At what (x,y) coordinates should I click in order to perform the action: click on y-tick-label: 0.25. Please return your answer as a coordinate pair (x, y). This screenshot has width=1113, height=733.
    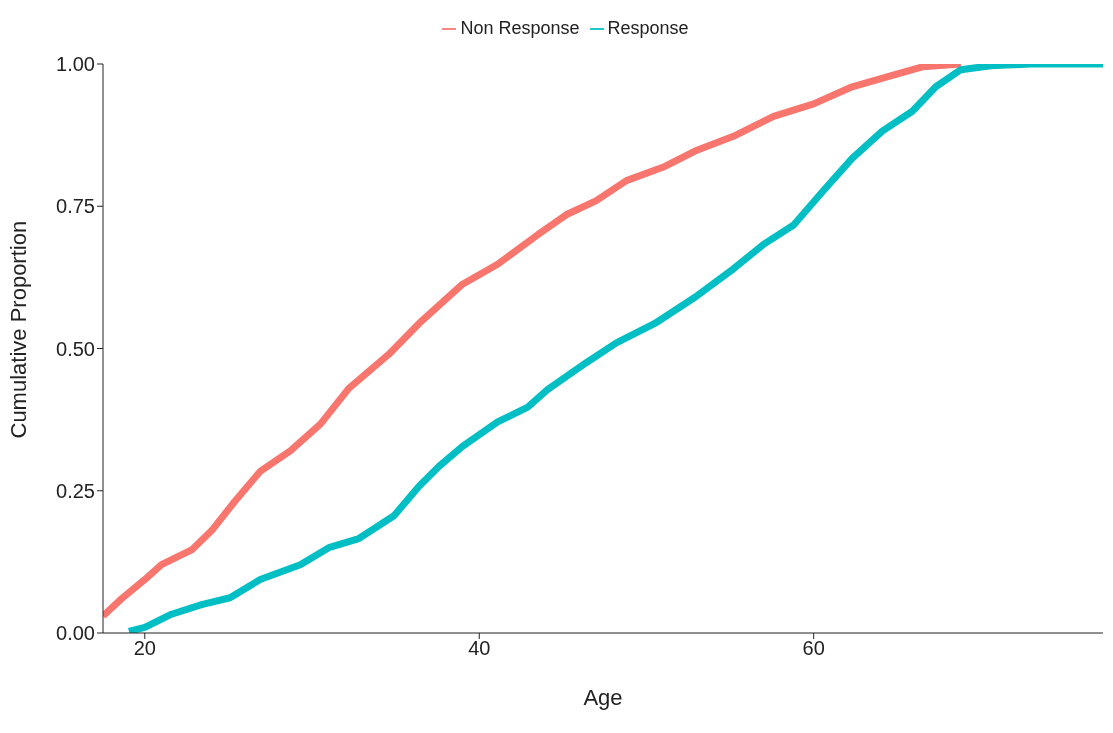
    Looking at the image, I should click on (75, 490).